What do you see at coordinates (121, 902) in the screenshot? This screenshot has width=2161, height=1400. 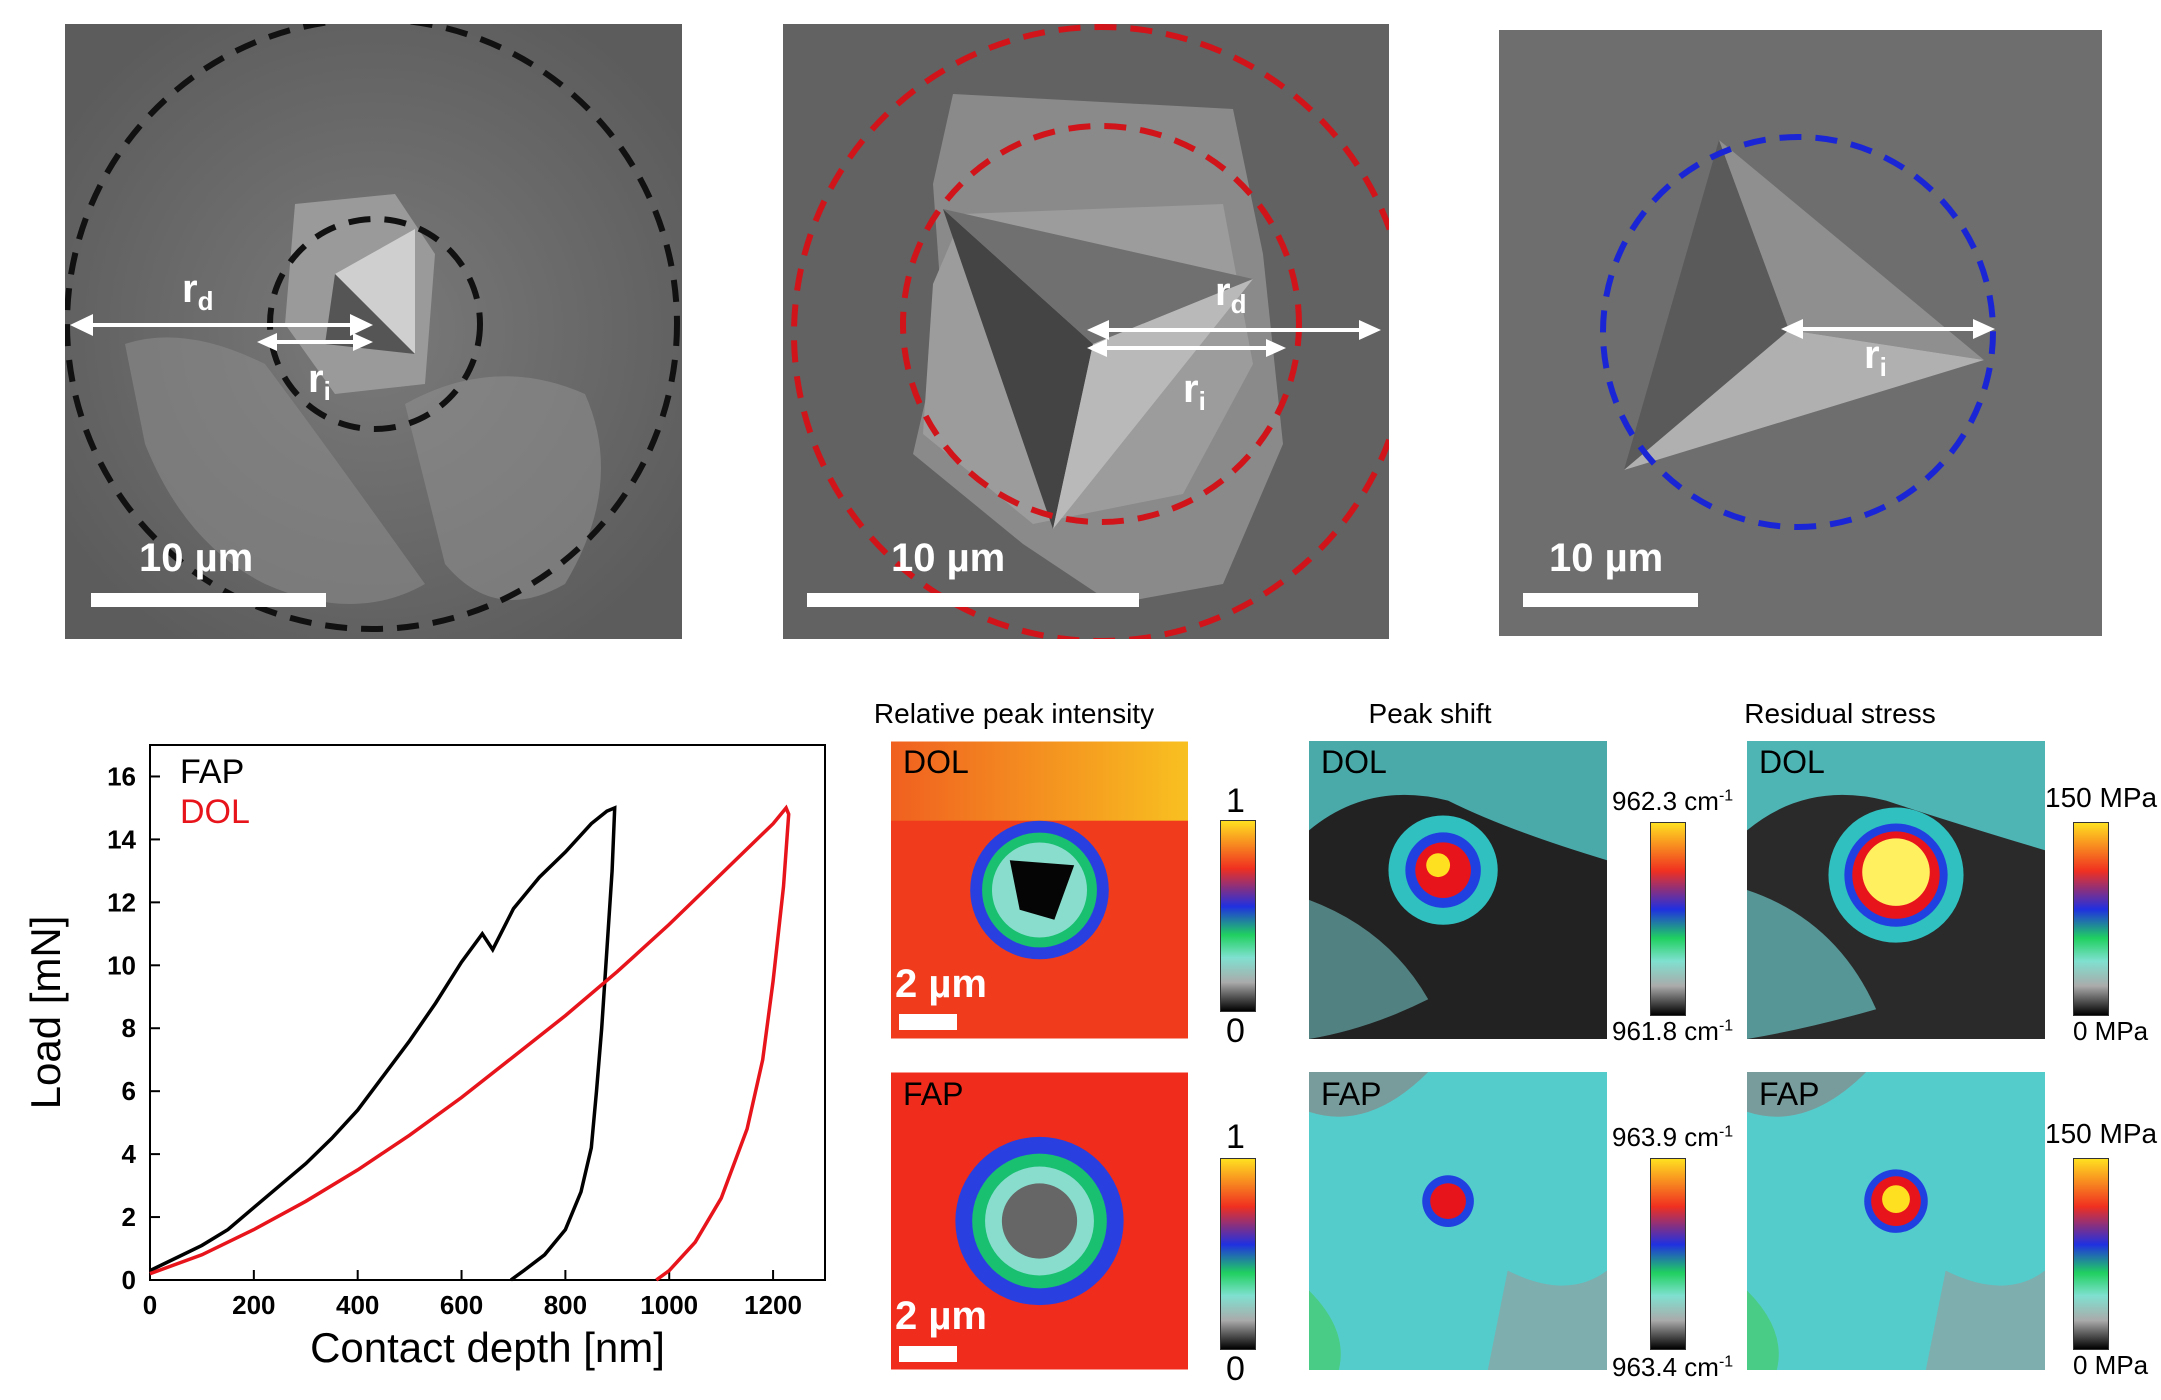 I see `y-tick-label: 12` at bounding box center [121, 902].